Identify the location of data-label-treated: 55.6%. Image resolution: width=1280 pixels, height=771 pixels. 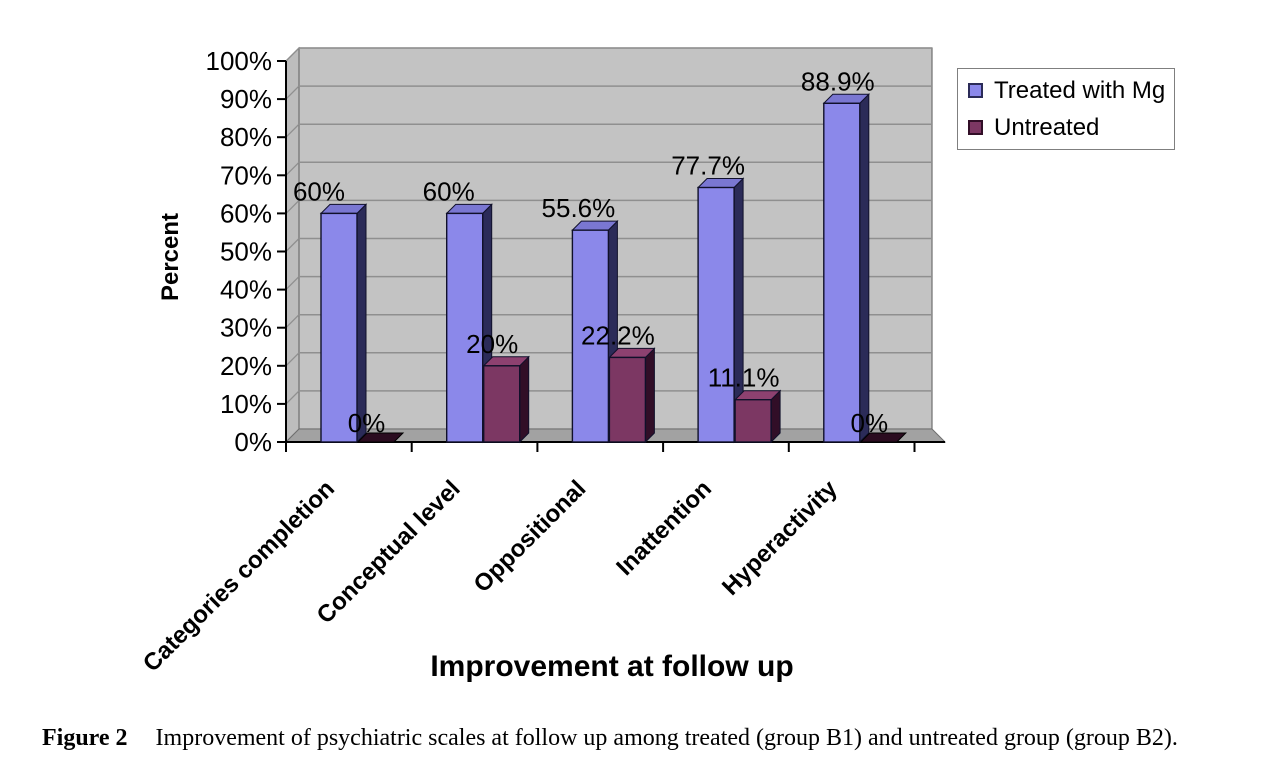
(579, 208).